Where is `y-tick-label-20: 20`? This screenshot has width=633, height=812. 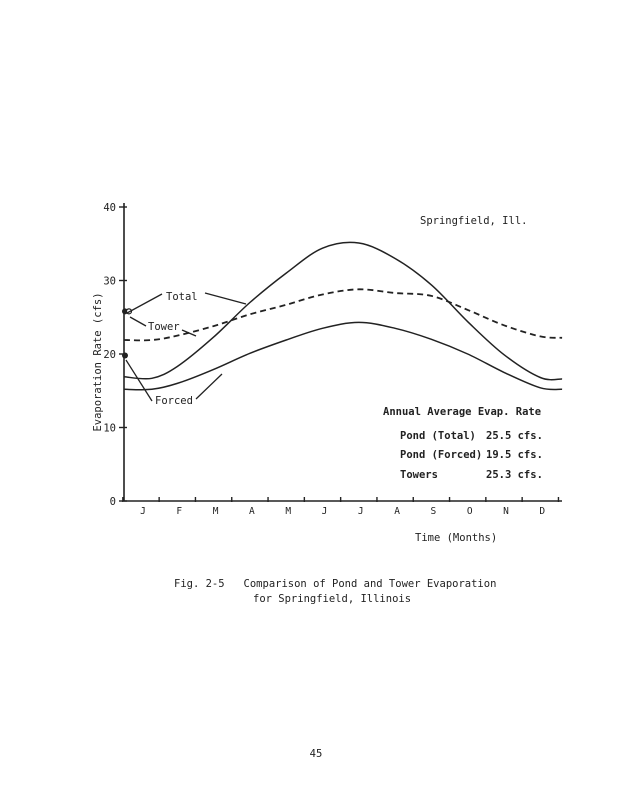 y-tick-label-20: 20 is located at coordinates (109, 355).